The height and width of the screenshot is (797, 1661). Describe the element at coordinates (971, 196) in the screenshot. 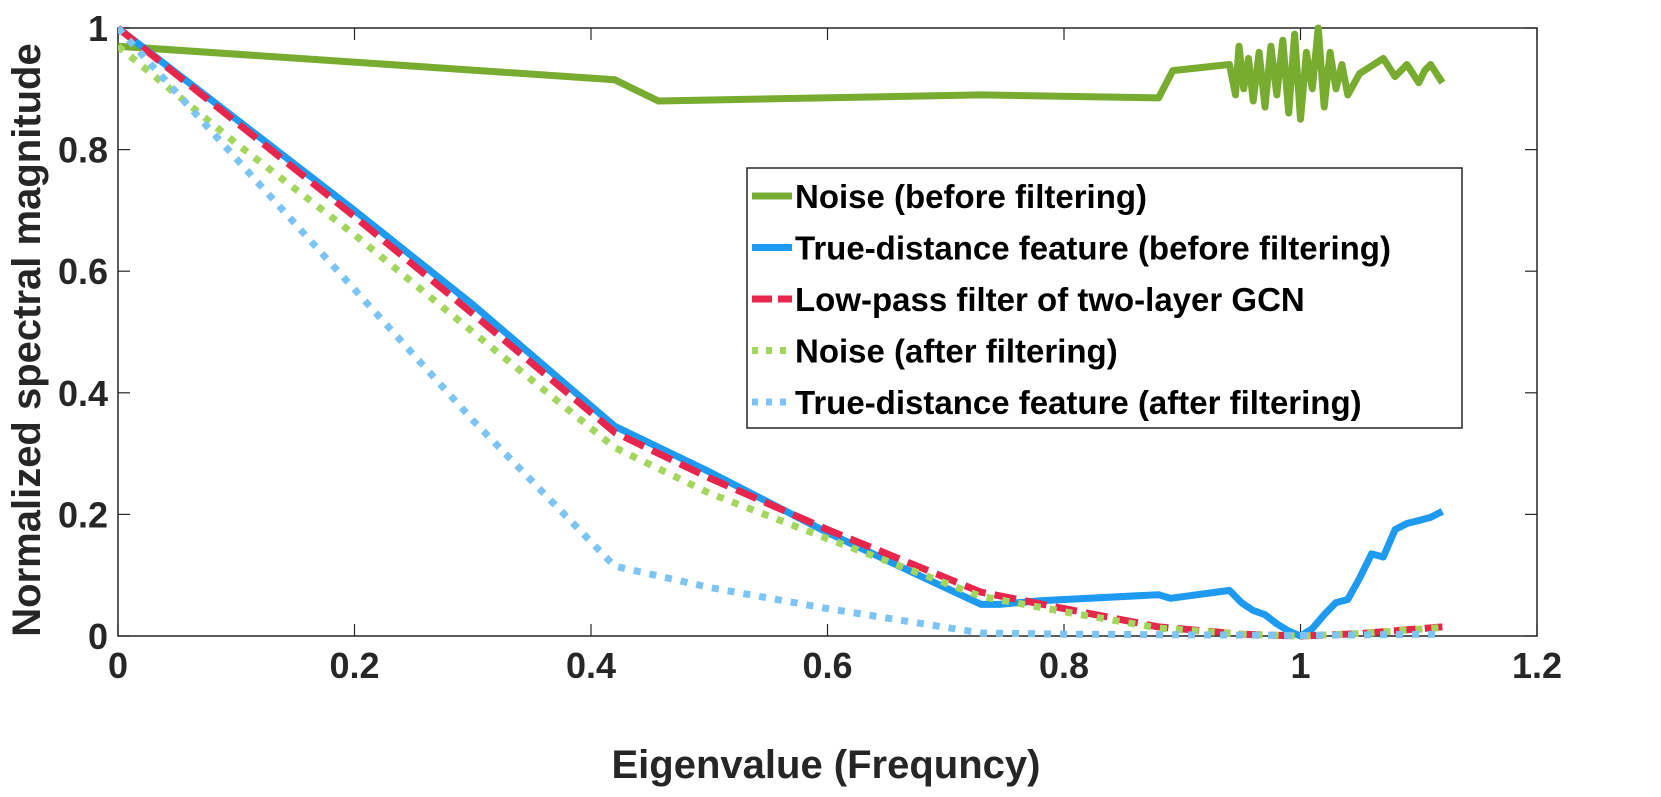

I see `legend-label: Noise (before filtering)` at that location.